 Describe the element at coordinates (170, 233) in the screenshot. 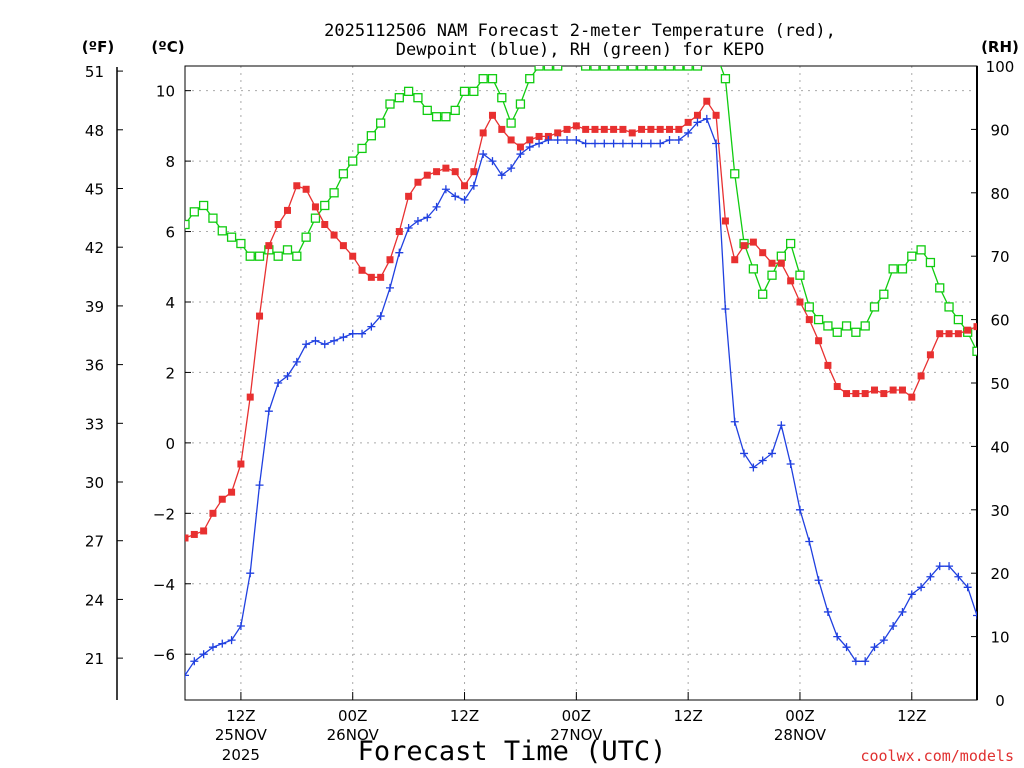

I see `celsius-tick-label: 6` at that location.